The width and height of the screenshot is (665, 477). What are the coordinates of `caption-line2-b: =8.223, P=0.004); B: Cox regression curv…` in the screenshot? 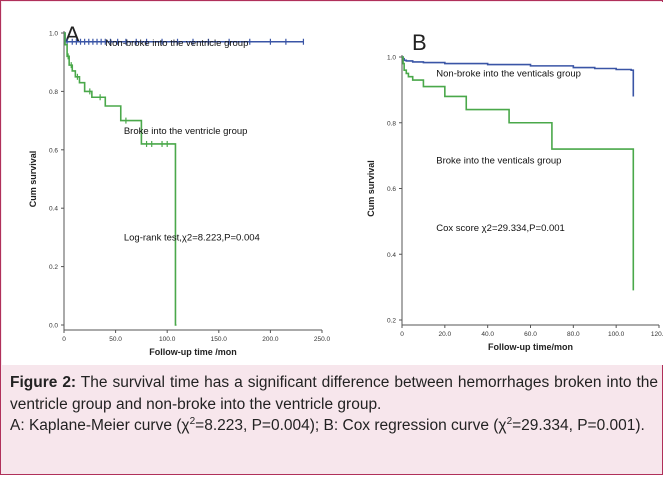 It's located at (351, 425).